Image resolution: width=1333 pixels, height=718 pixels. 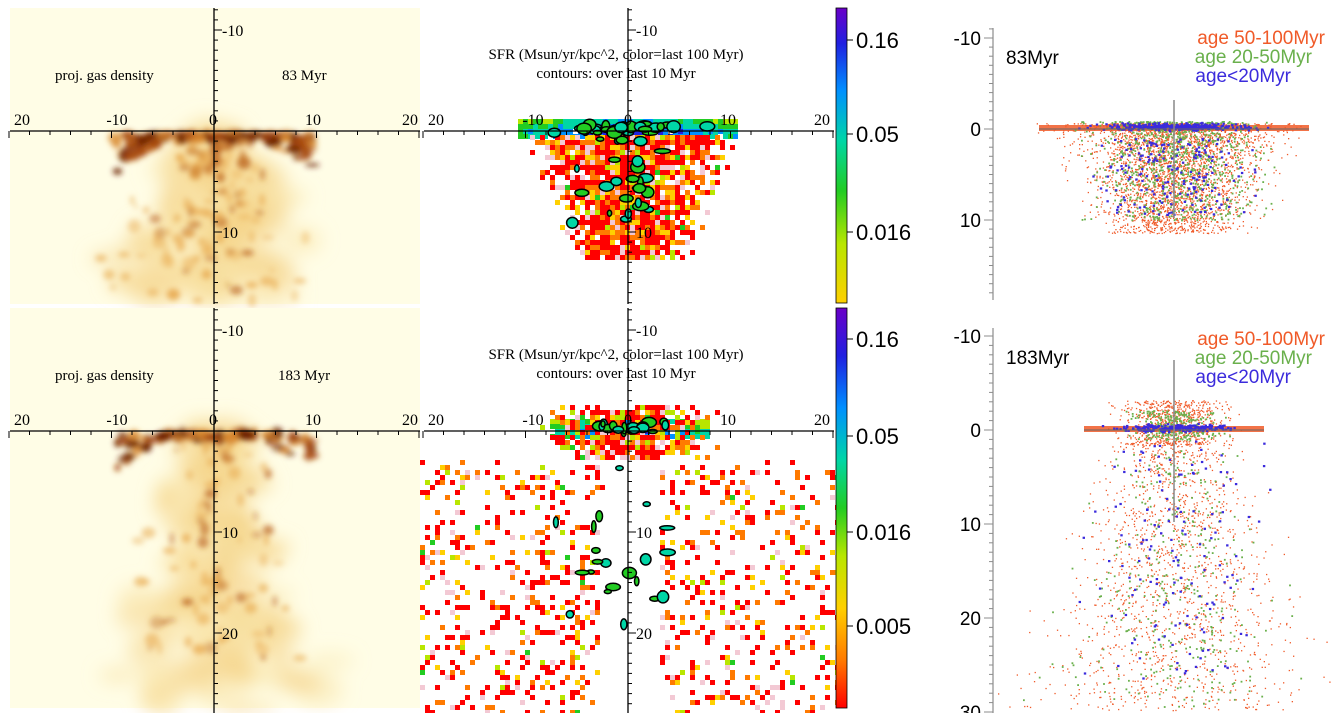 I want to click on colorbar-tick-label: 0.16, so click(x=877, y=40).